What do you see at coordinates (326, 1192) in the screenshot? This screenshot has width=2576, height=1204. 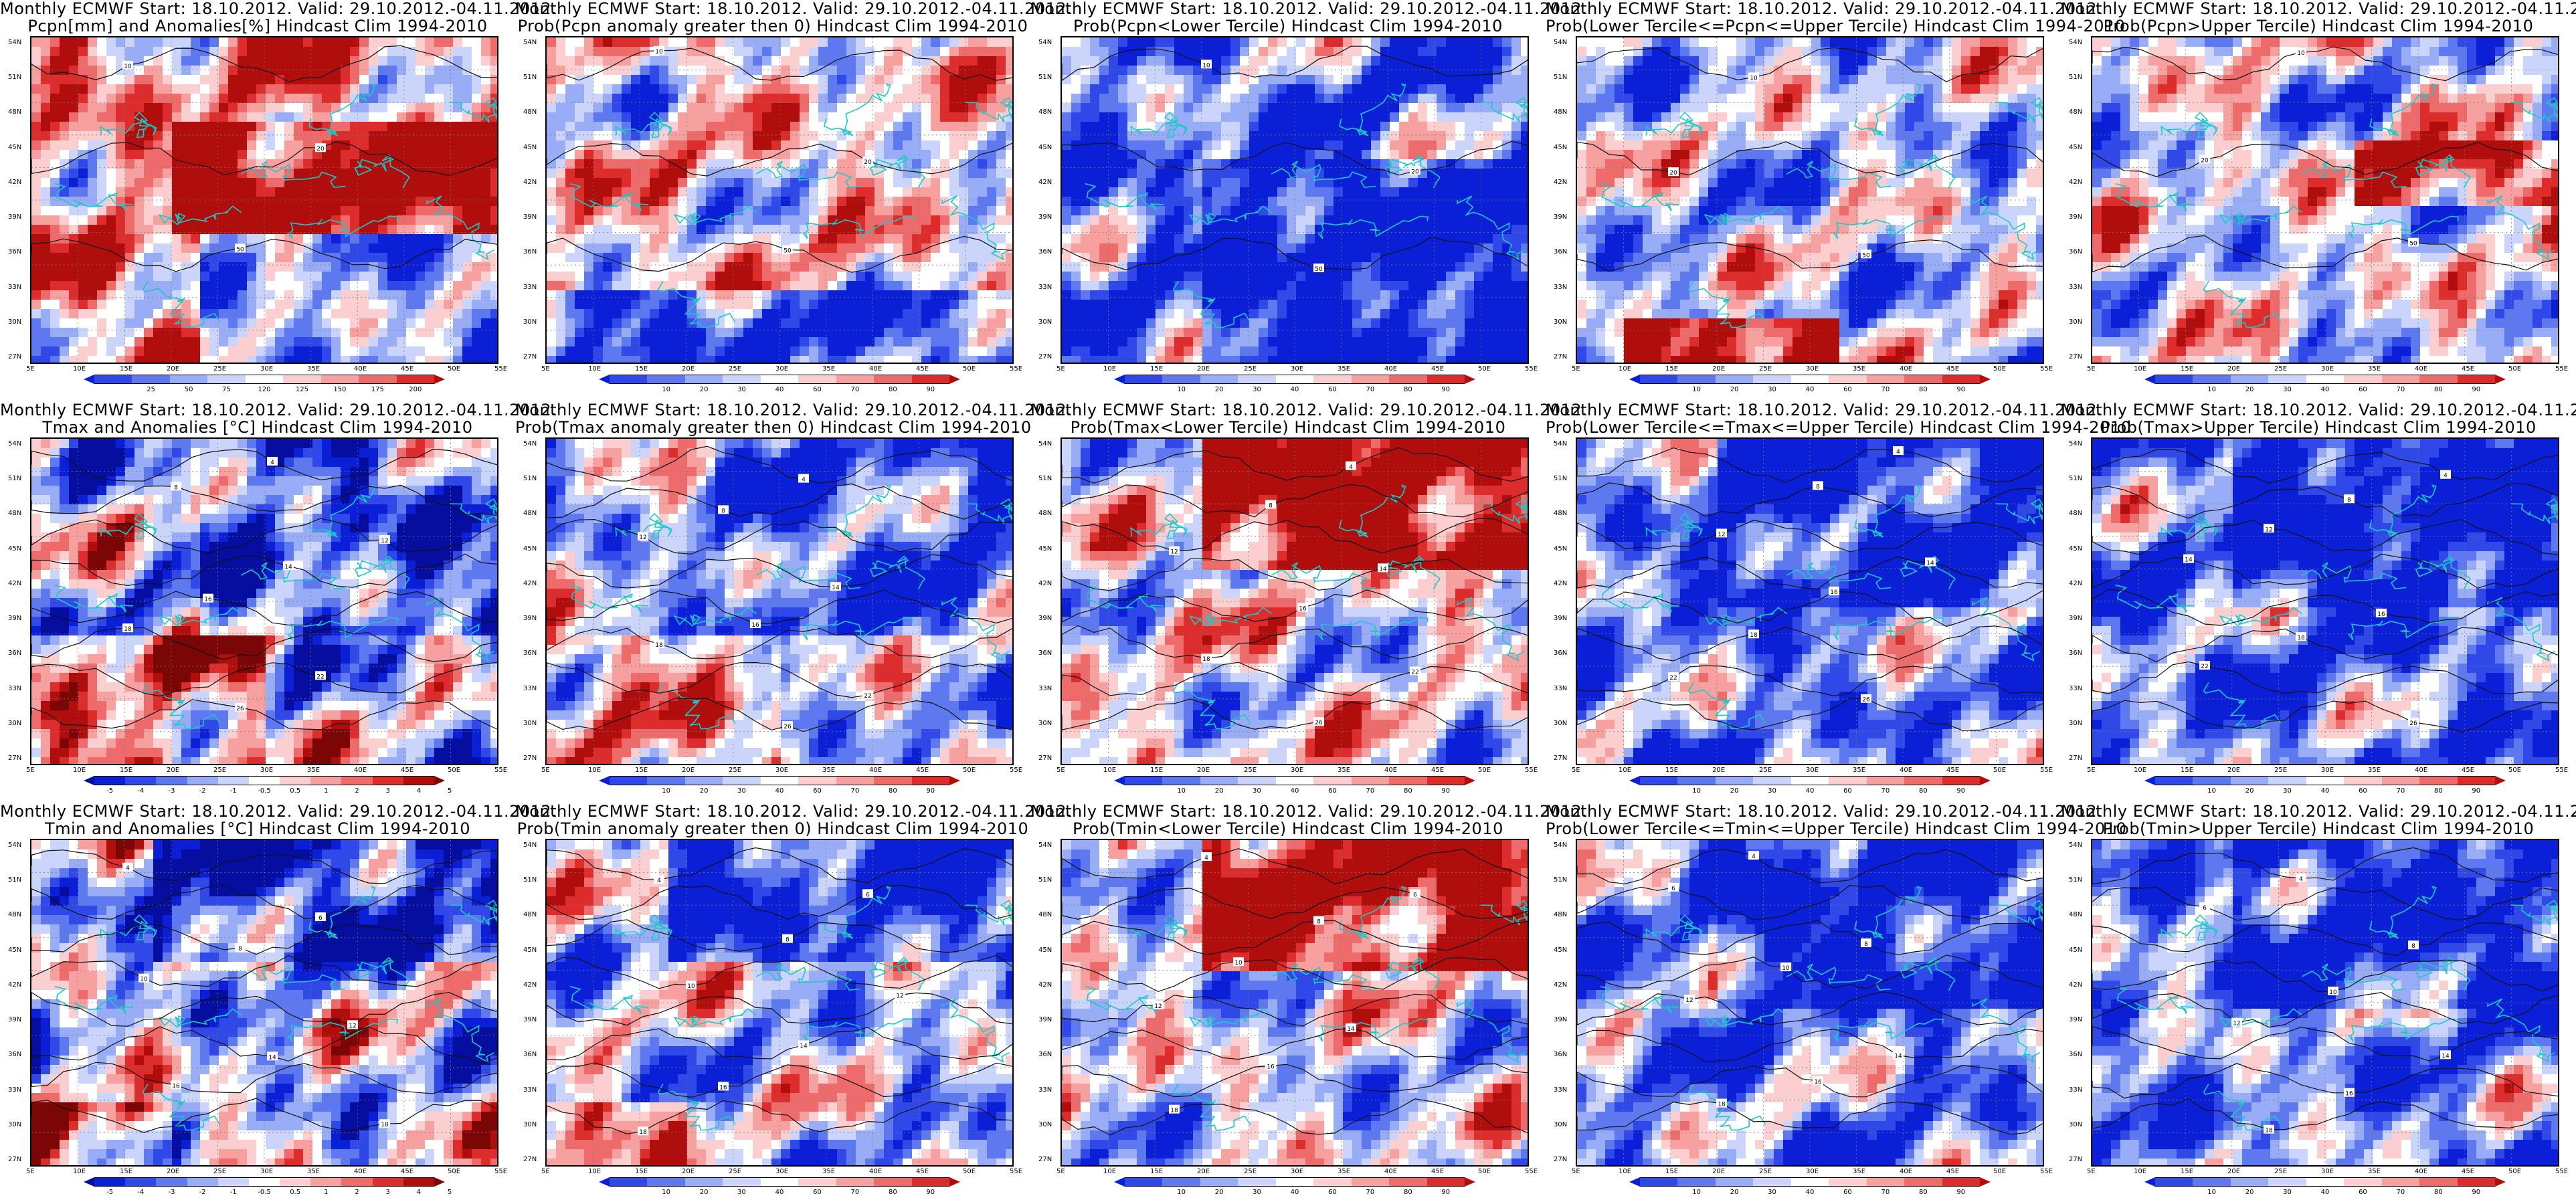 I see `colorbar-tick-label: 1` at bounding box center [326, 1192].